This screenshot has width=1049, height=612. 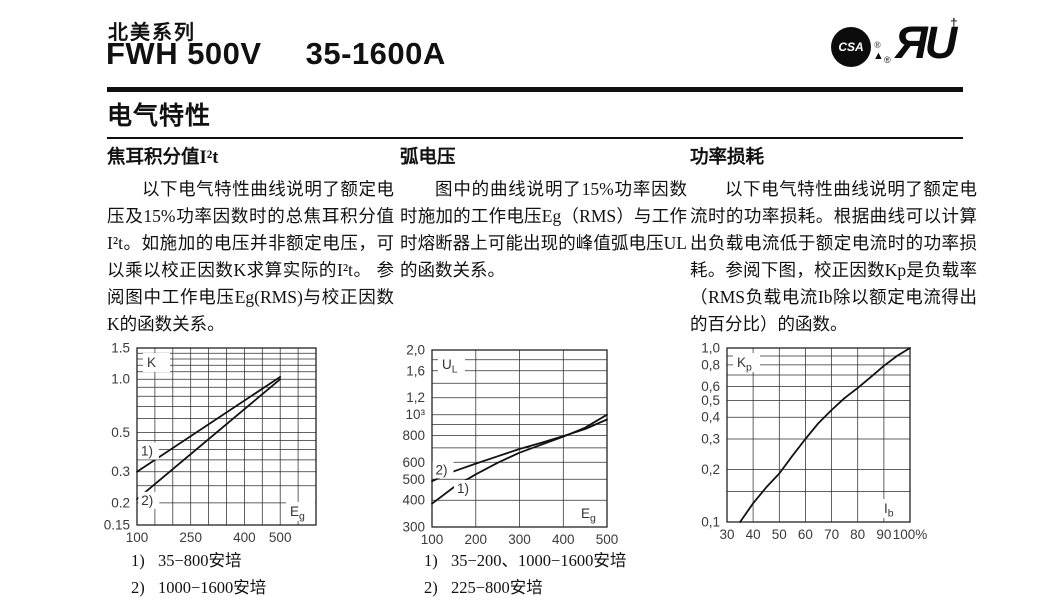 I want to click on ul-recognized-logo: ® ЯU †, so click(x=930, y=44).